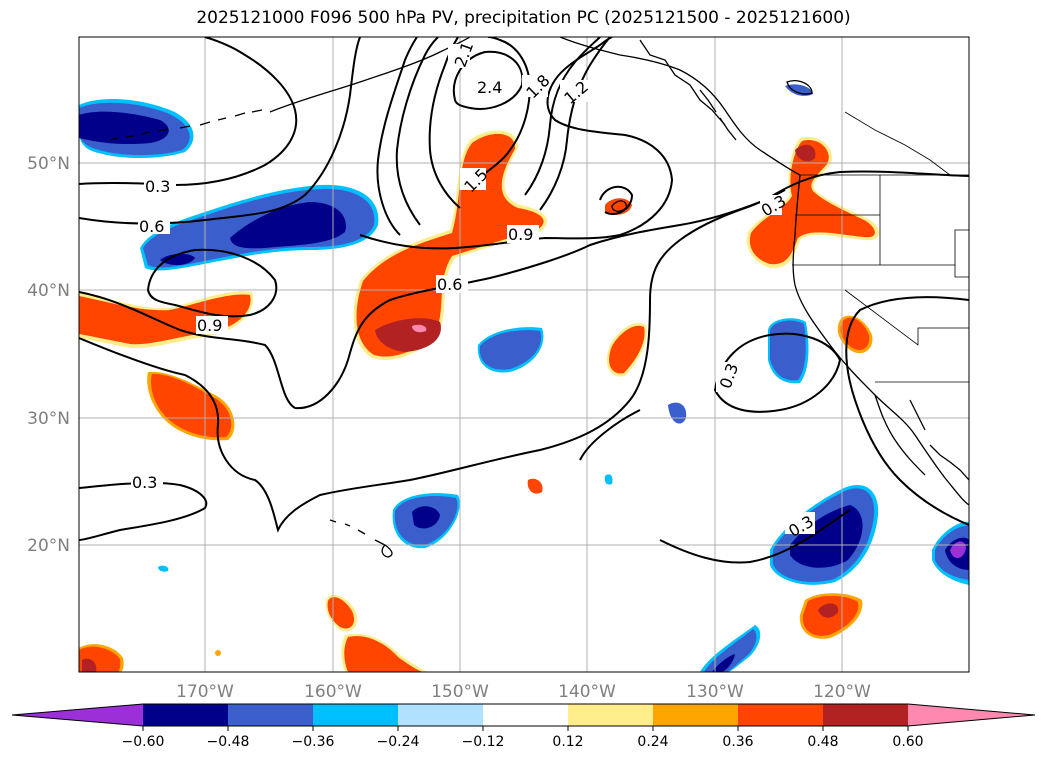 Image resolution: width=1047 pixels, height=765 pixels. What do you see at coordinates (842, 692) in the screenshot?
I see `lon-label-120w: 120°W` at bounding box center [842, 692].